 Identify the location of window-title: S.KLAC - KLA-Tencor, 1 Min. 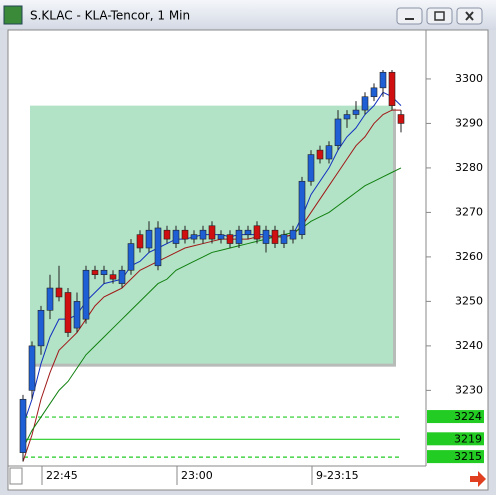
(110, 16).